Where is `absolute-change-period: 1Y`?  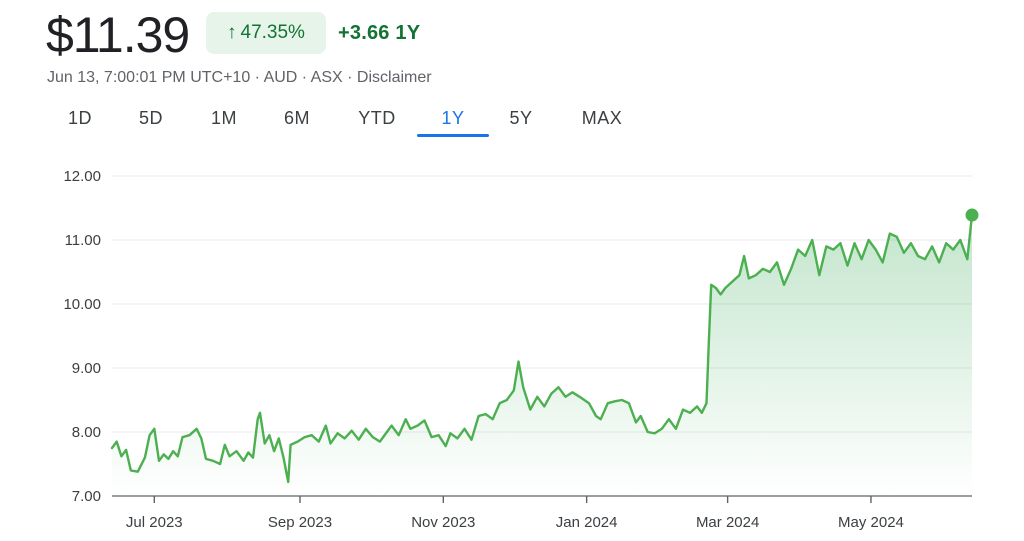 absolute-change-period: 1Y is located at coordinates (408, 33).